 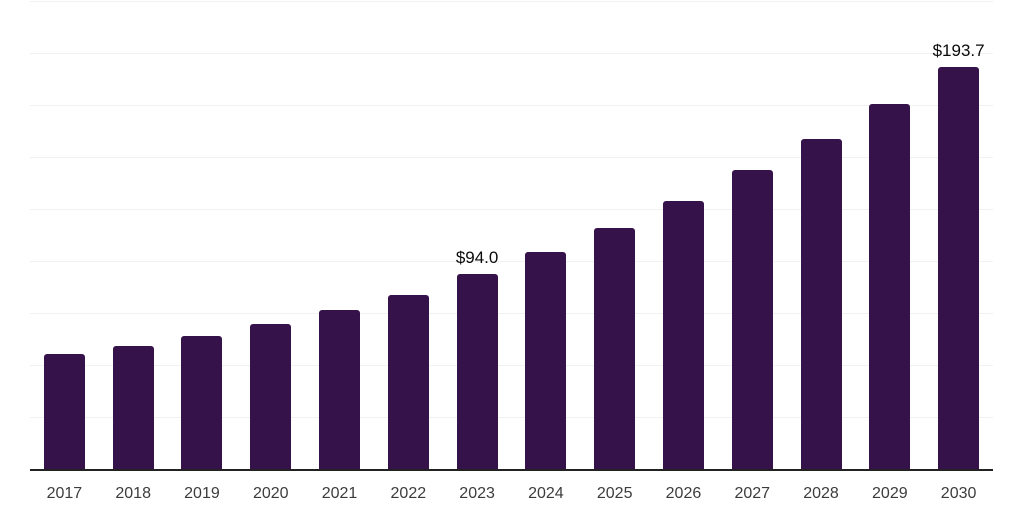 I want to click on bar-2028, so click(x=821, y=304).